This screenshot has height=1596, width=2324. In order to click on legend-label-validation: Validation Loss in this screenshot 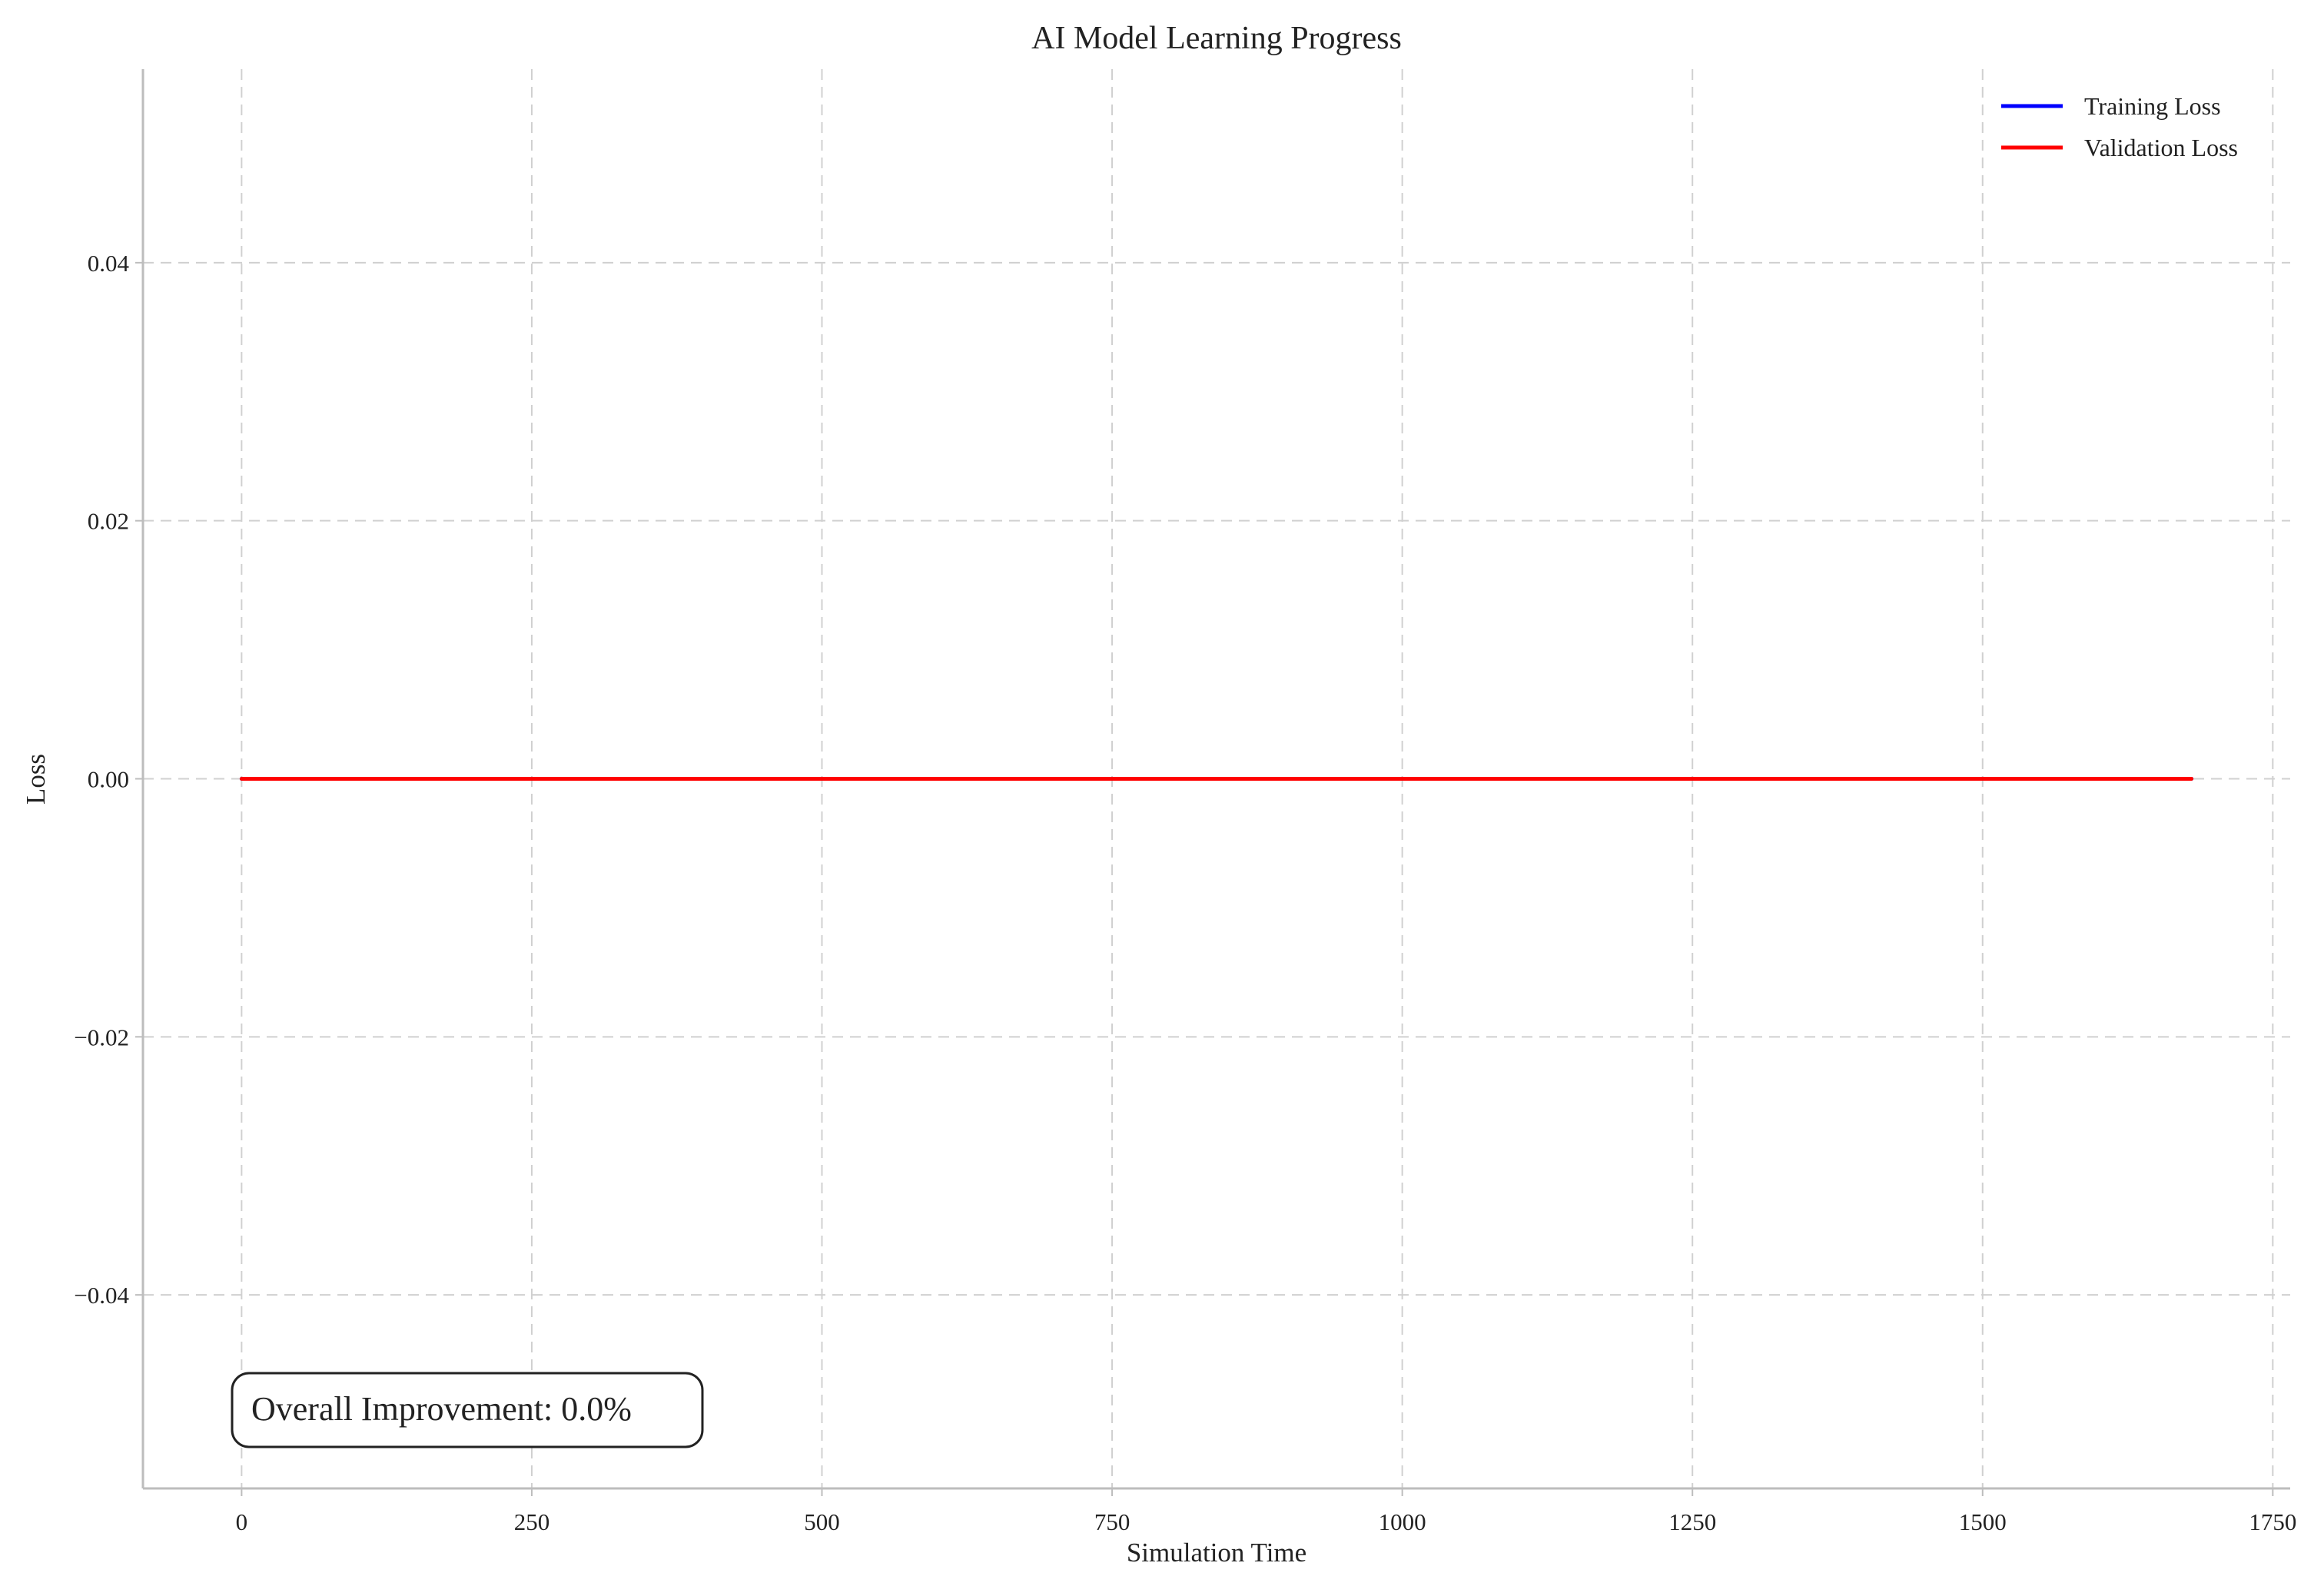, I will do `click(2161, 147)`.